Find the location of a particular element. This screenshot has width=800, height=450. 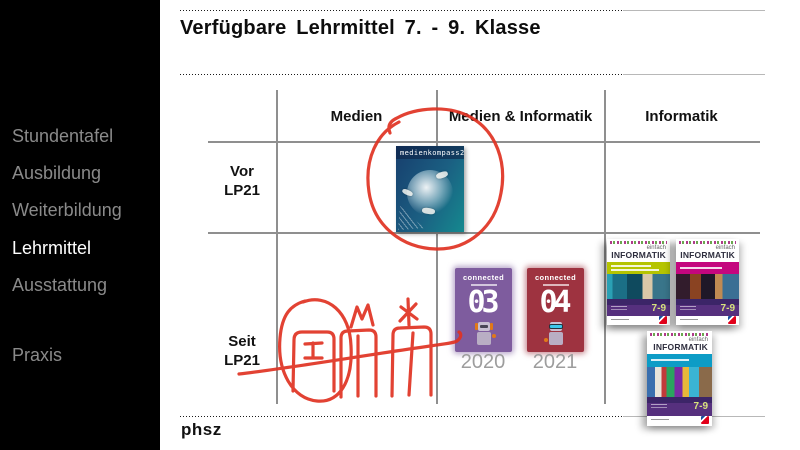

connected-number: 03 is located at coordinates (483, 302).